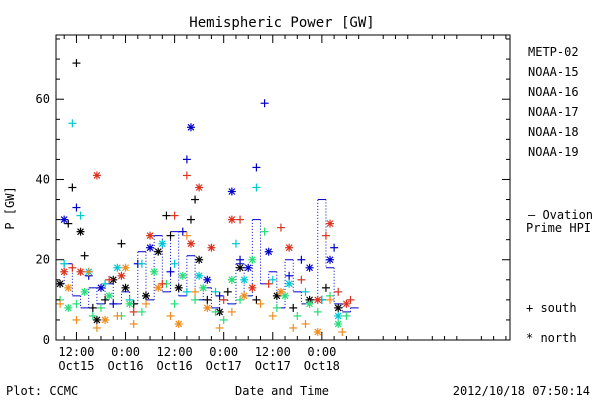 The width and height of the screenshot is (600, 400). What do you see at coordinates (551, 308) in the screenshot?
I see `legend-marker-south: + south` at bounding box center [551, 308].